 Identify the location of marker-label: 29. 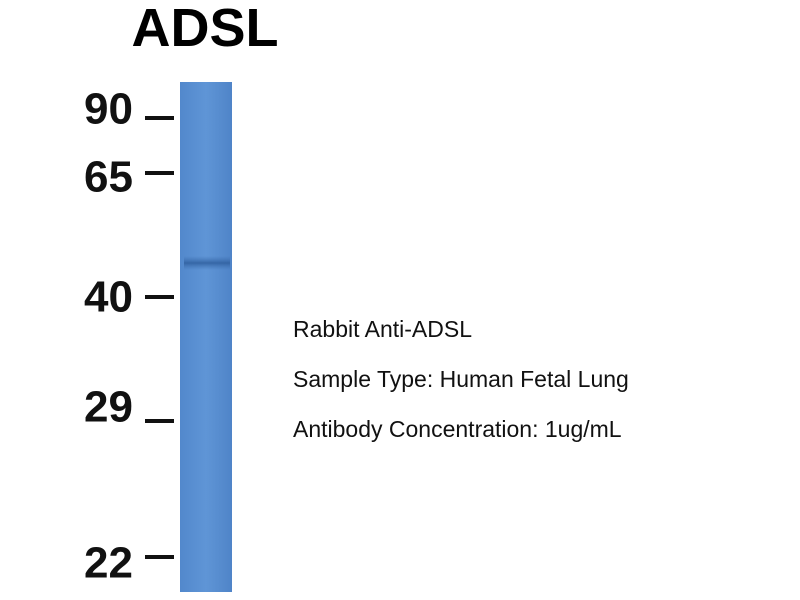
(108, 407).